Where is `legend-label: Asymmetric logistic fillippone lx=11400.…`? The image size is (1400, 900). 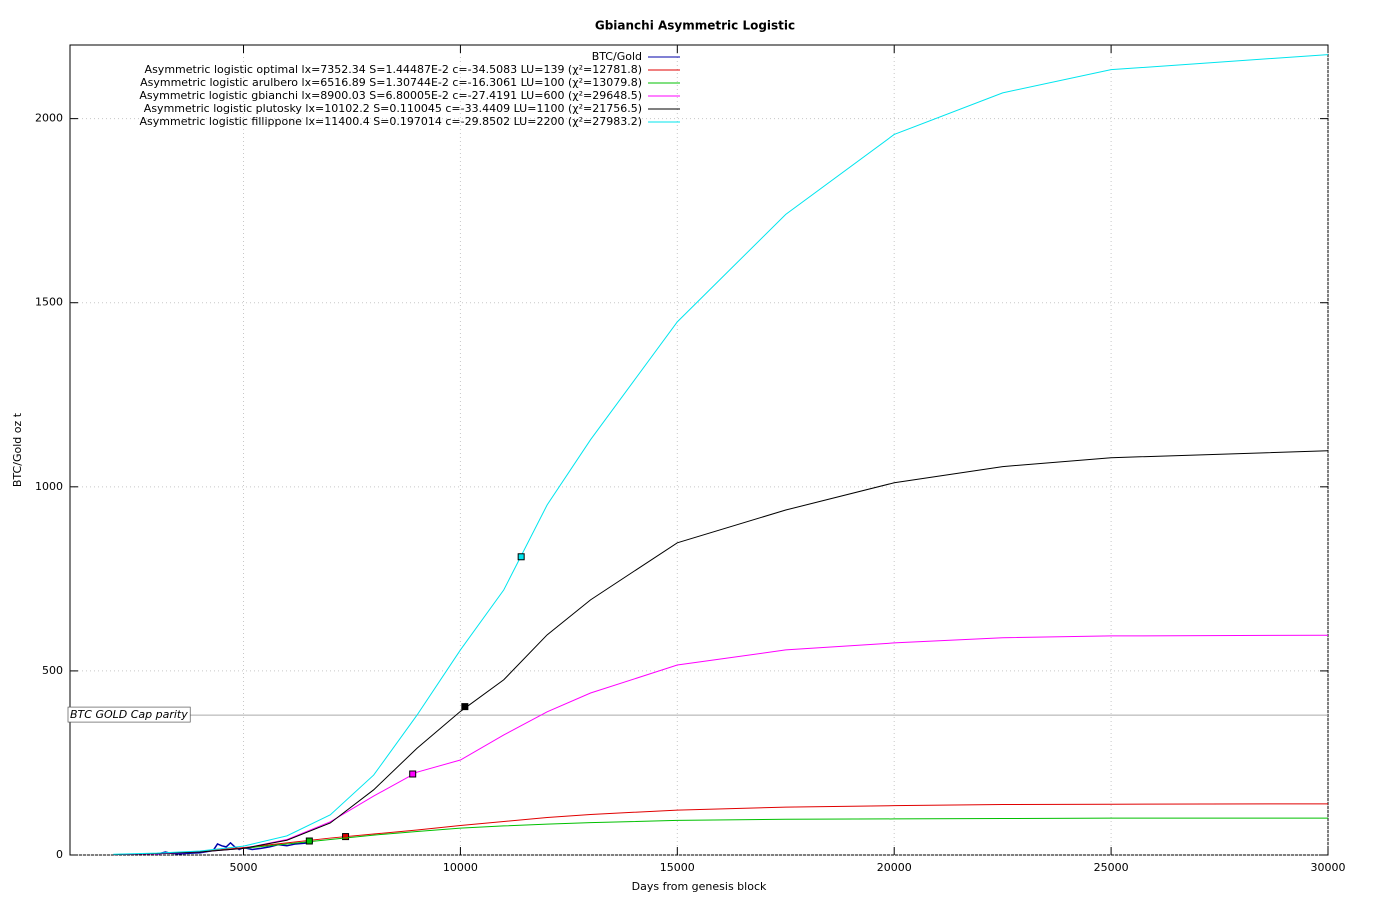
legend-label: Asymmetric logistic fillippone lx=11400.… is located at coordinates (391, 121).